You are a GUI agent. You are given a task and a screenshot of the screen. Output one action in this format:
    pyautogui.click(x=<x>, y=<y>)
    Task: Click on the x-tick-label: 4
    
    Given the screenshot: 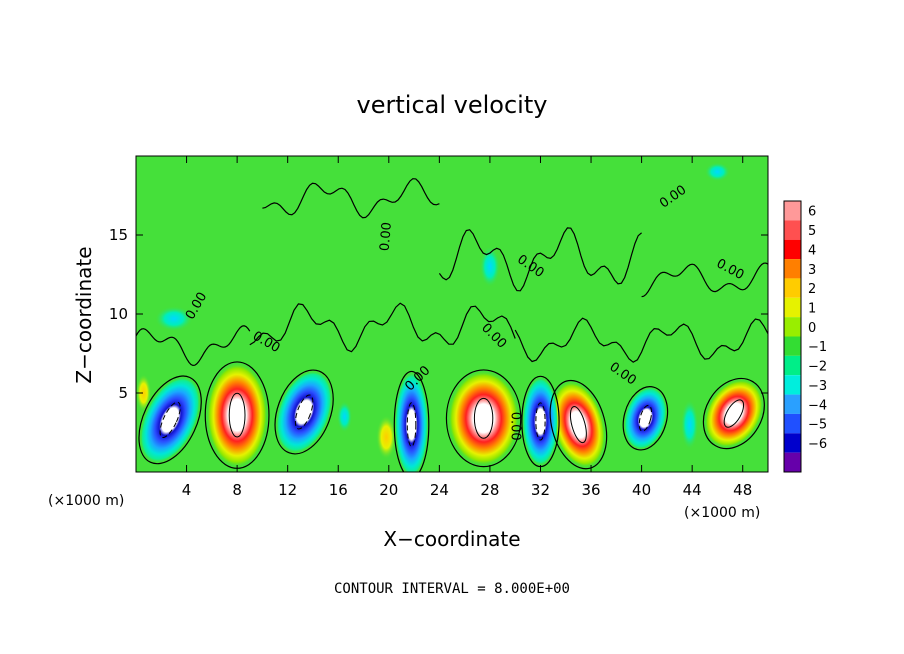 What is the action you would take?
    pyautogui.click(x=187, y=490)
    